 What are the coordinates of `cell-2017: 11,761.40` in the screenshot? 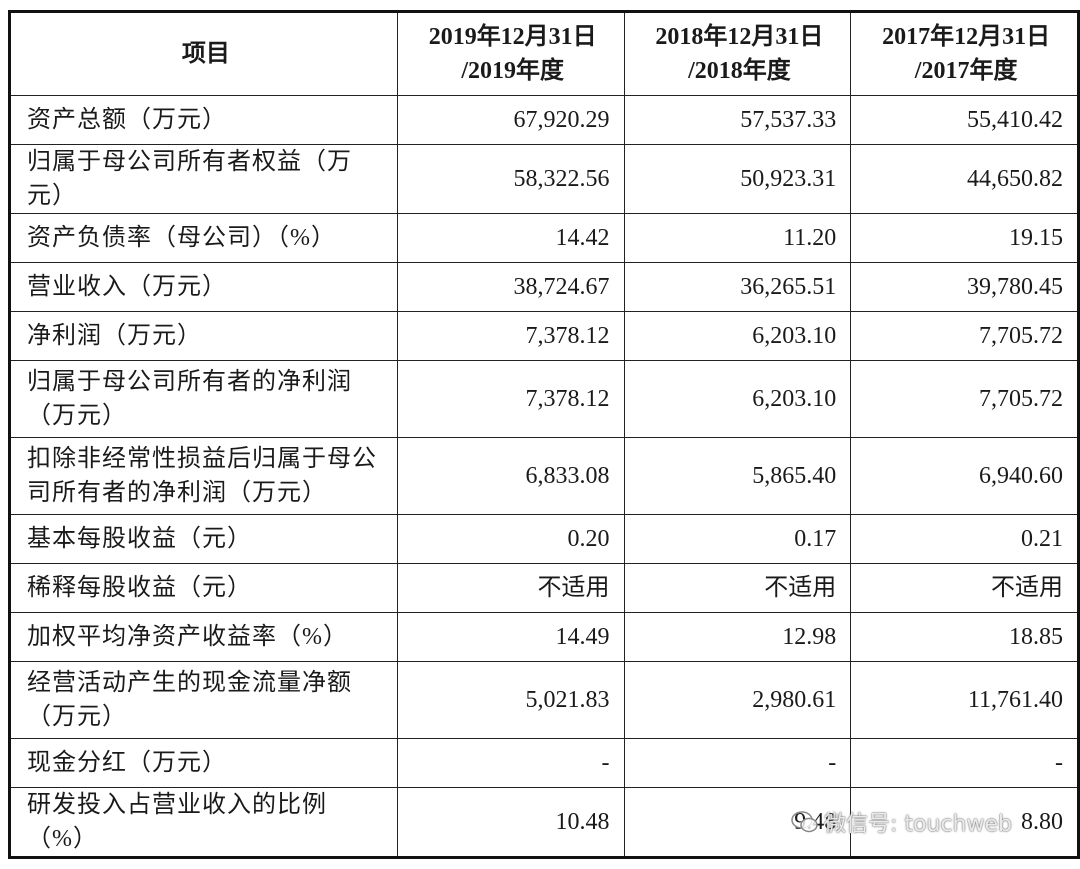 It's located at (964, 700).